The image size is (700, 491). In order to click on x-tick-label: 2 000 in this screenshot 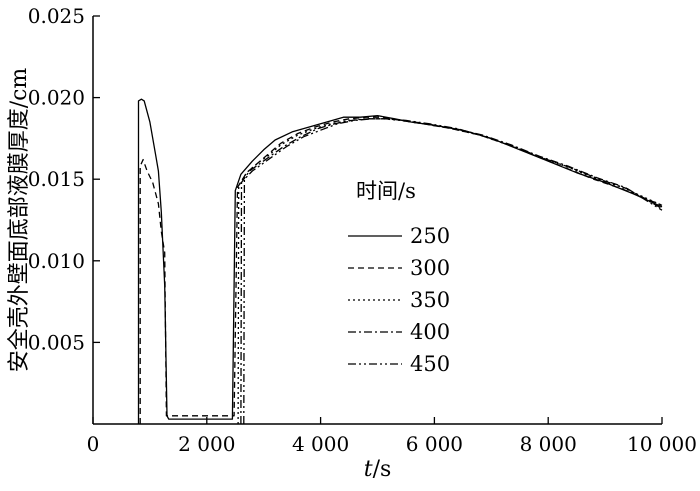, I will do `click(206, 444)`.